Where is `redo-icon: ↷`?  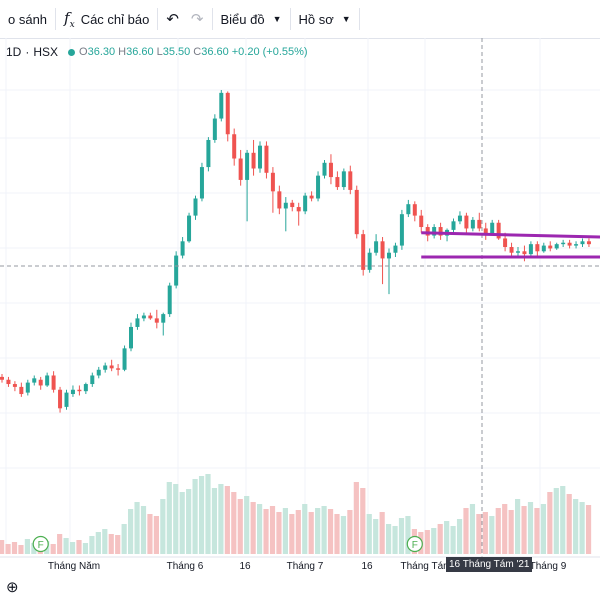
redo-icon: ↷ is located at coordinates (197, 19).